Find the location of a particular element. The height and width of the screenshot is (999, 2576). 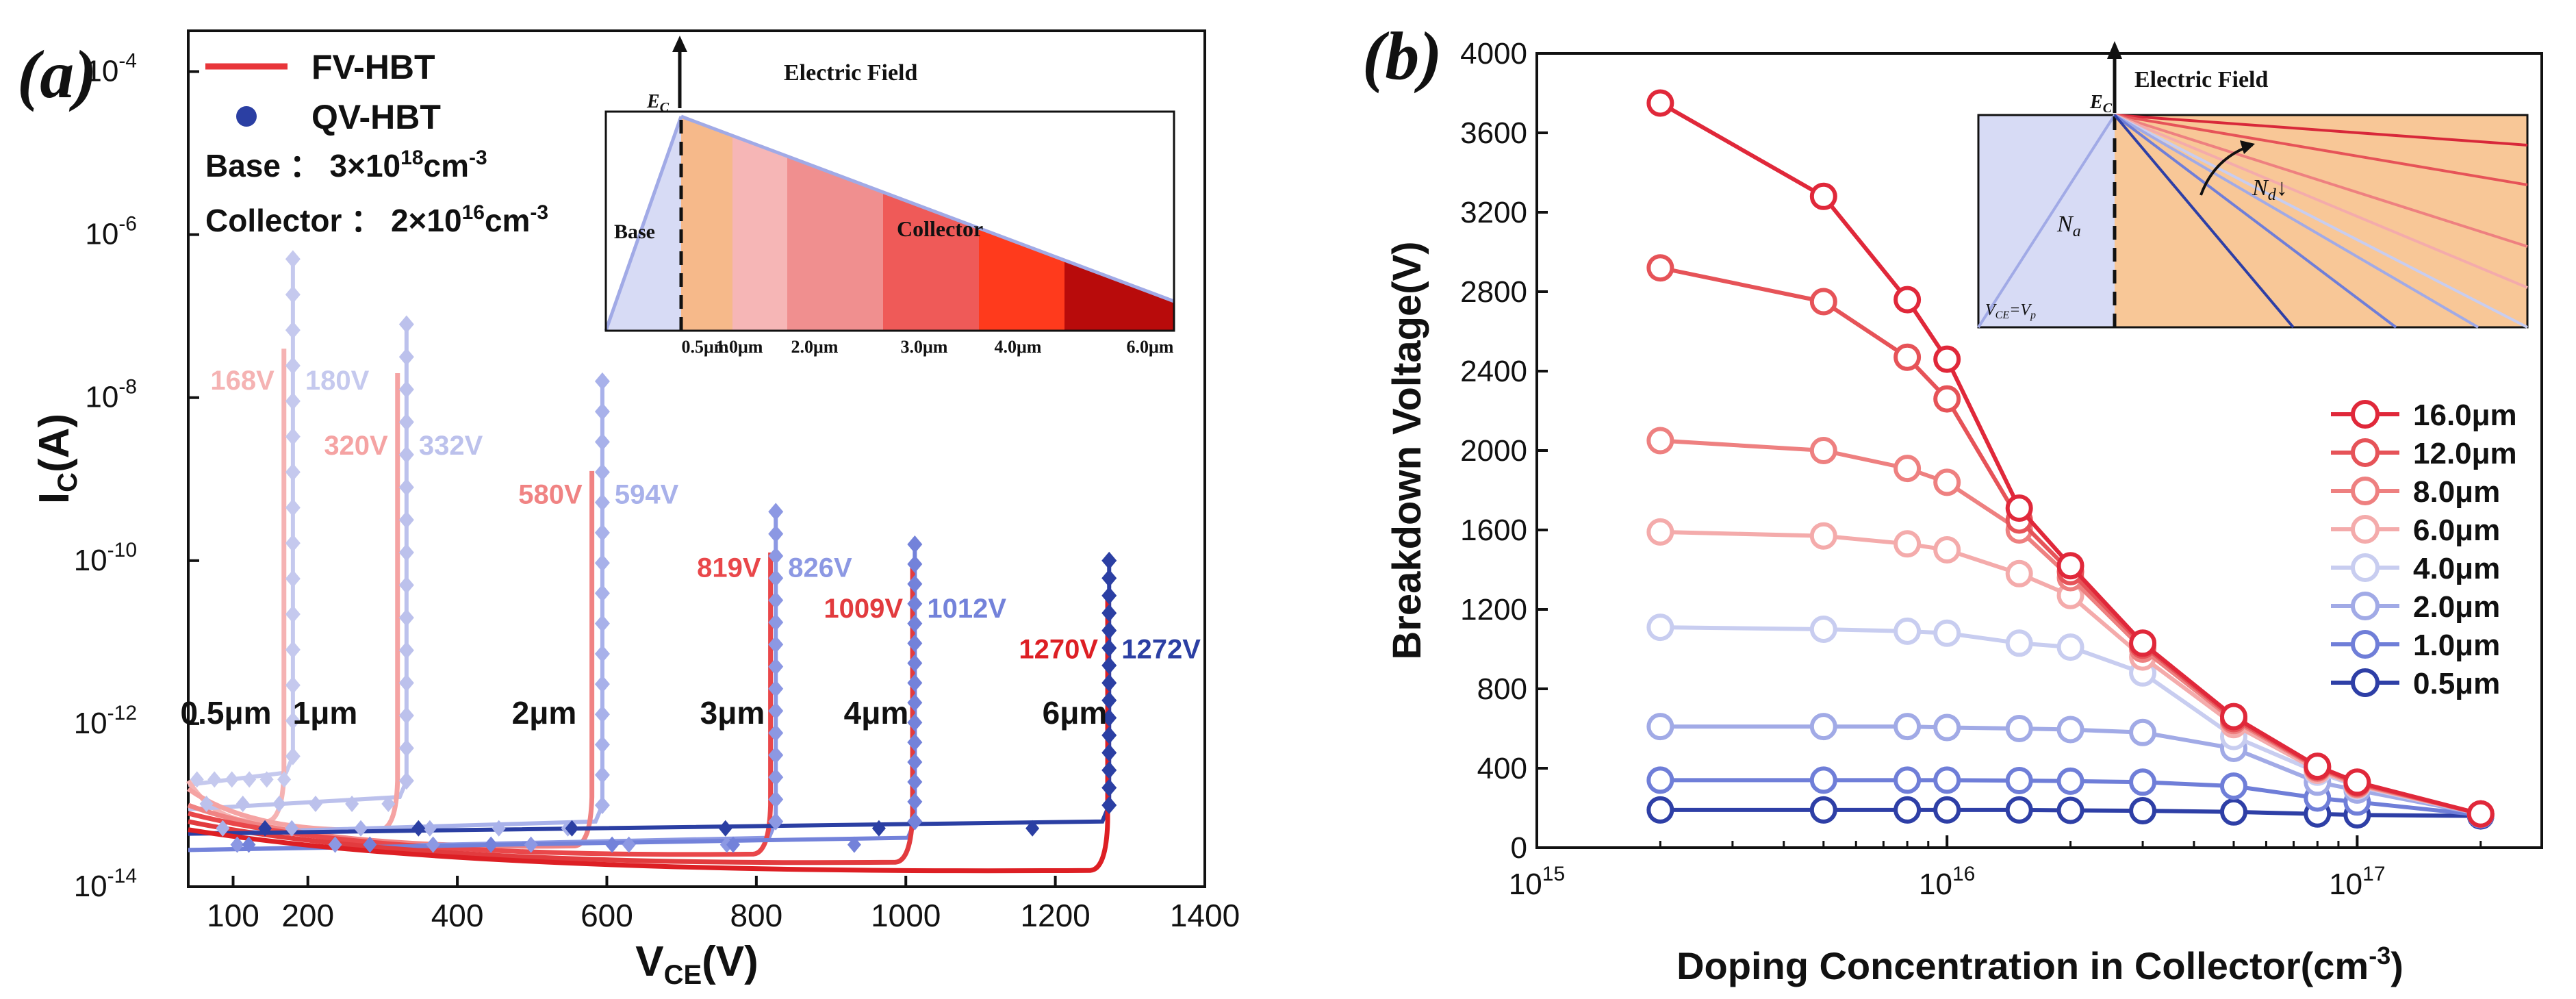

panel-b-ytick-label: 800 is located at coordinates (1502, 689).